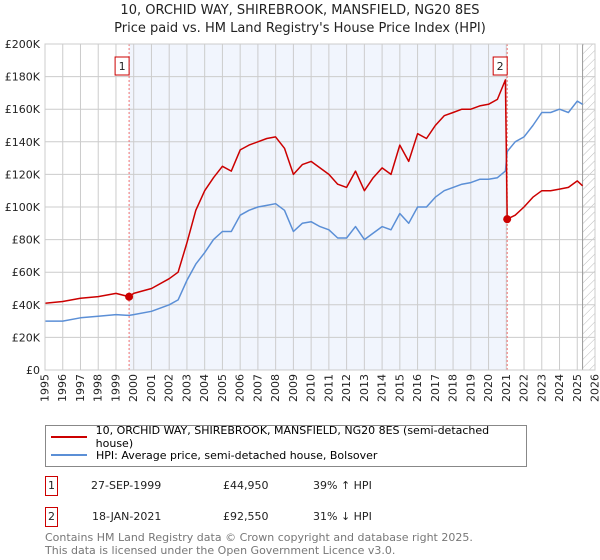  Describe the element at coordinates (342, 485) in the screenshot. I see `sale-hpi-diff: 39% ↑ HPI` at that location.